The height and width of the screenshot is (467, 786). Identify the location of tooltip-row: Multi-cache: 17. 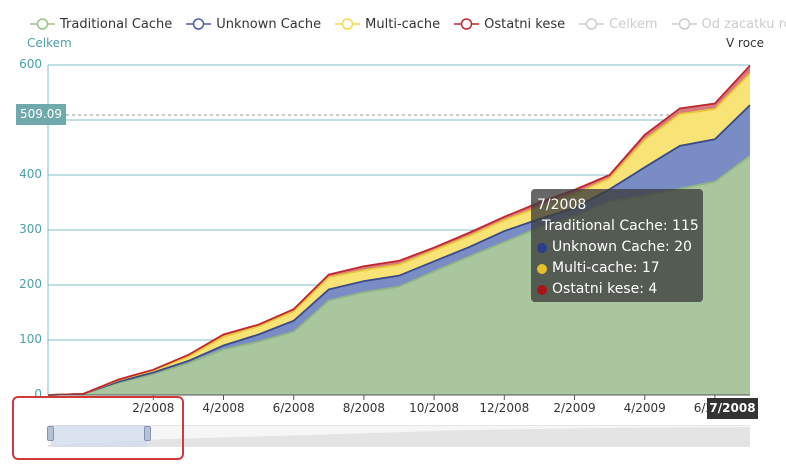
(617, 268).